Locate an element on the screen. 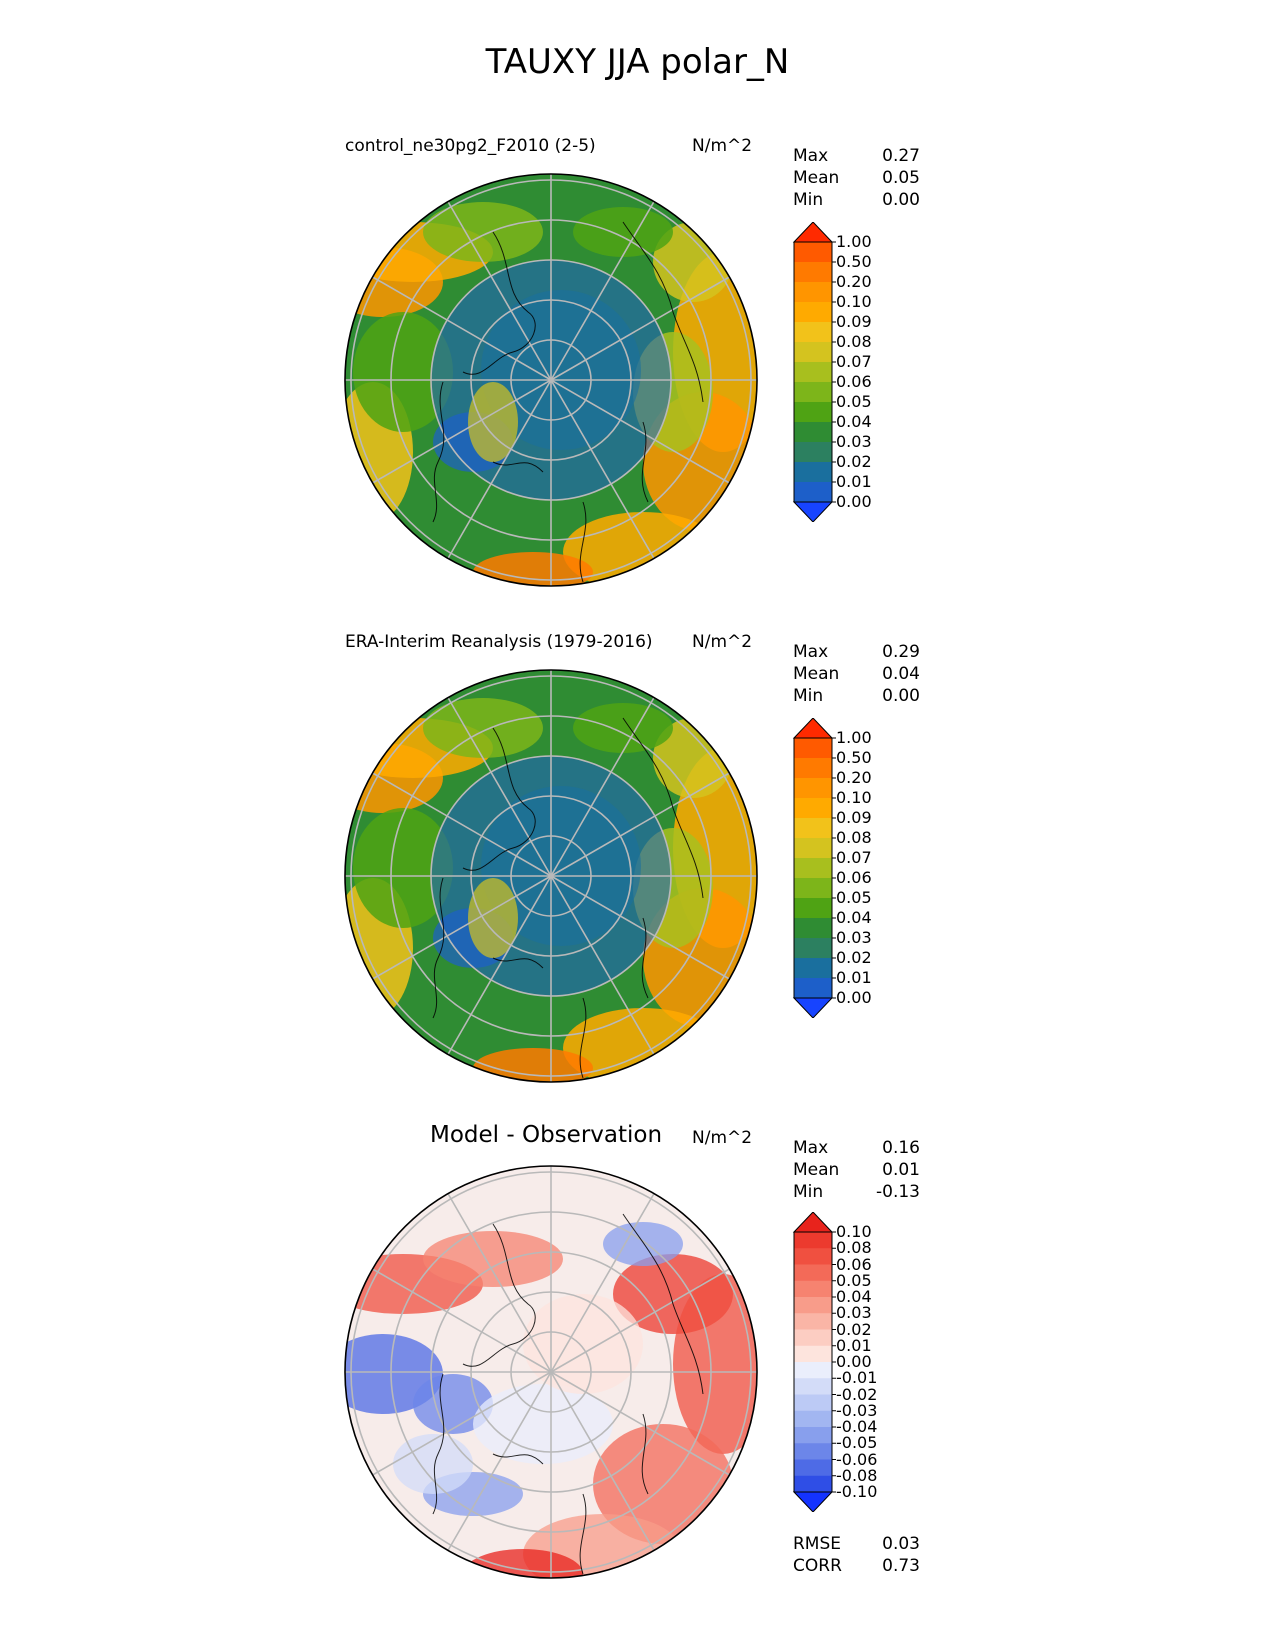 Image resolution: width=1275 pixels, height=1650 pixels. colorbar-diff is located at coordinates (814, 1362).